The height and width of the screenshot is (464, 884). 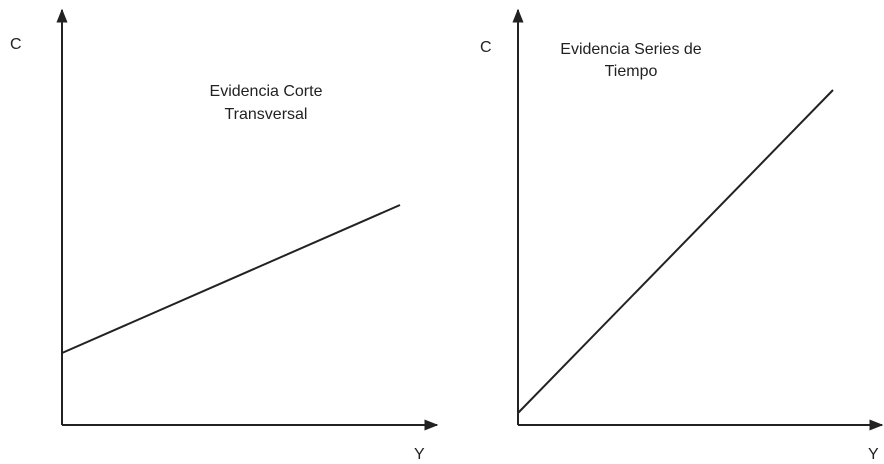 What do you see at coordinates (266, 114) in the screenshot?
I see `annotation: Transversal` at bounding box center [266, 114].